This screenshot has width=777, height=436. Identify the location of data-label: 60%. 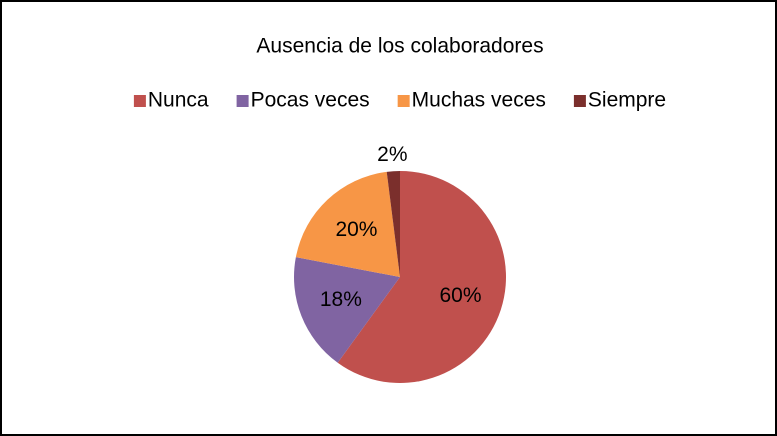
(460, 295).